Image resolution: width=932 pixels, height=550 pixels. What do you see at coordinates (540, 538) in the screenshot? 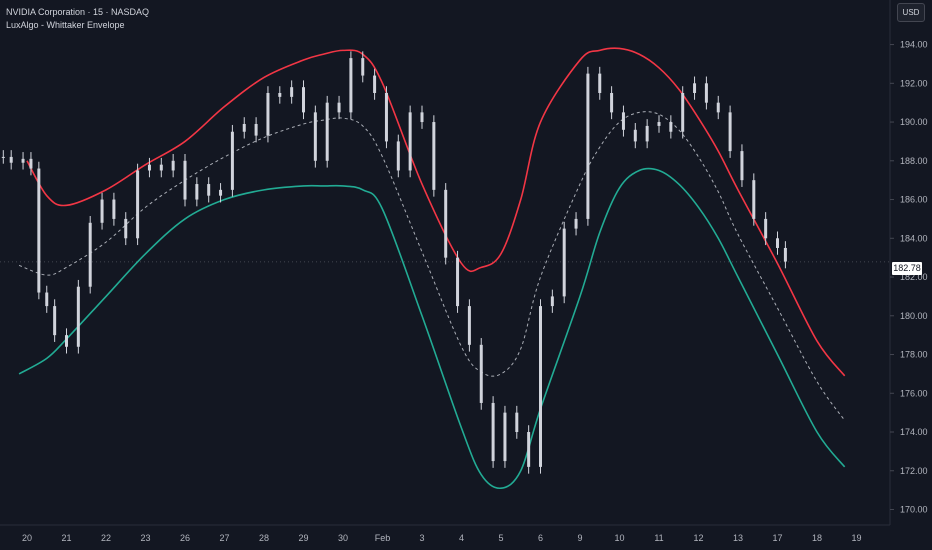
I see `x-tick-label: 6` at bounding box center [540, 538].